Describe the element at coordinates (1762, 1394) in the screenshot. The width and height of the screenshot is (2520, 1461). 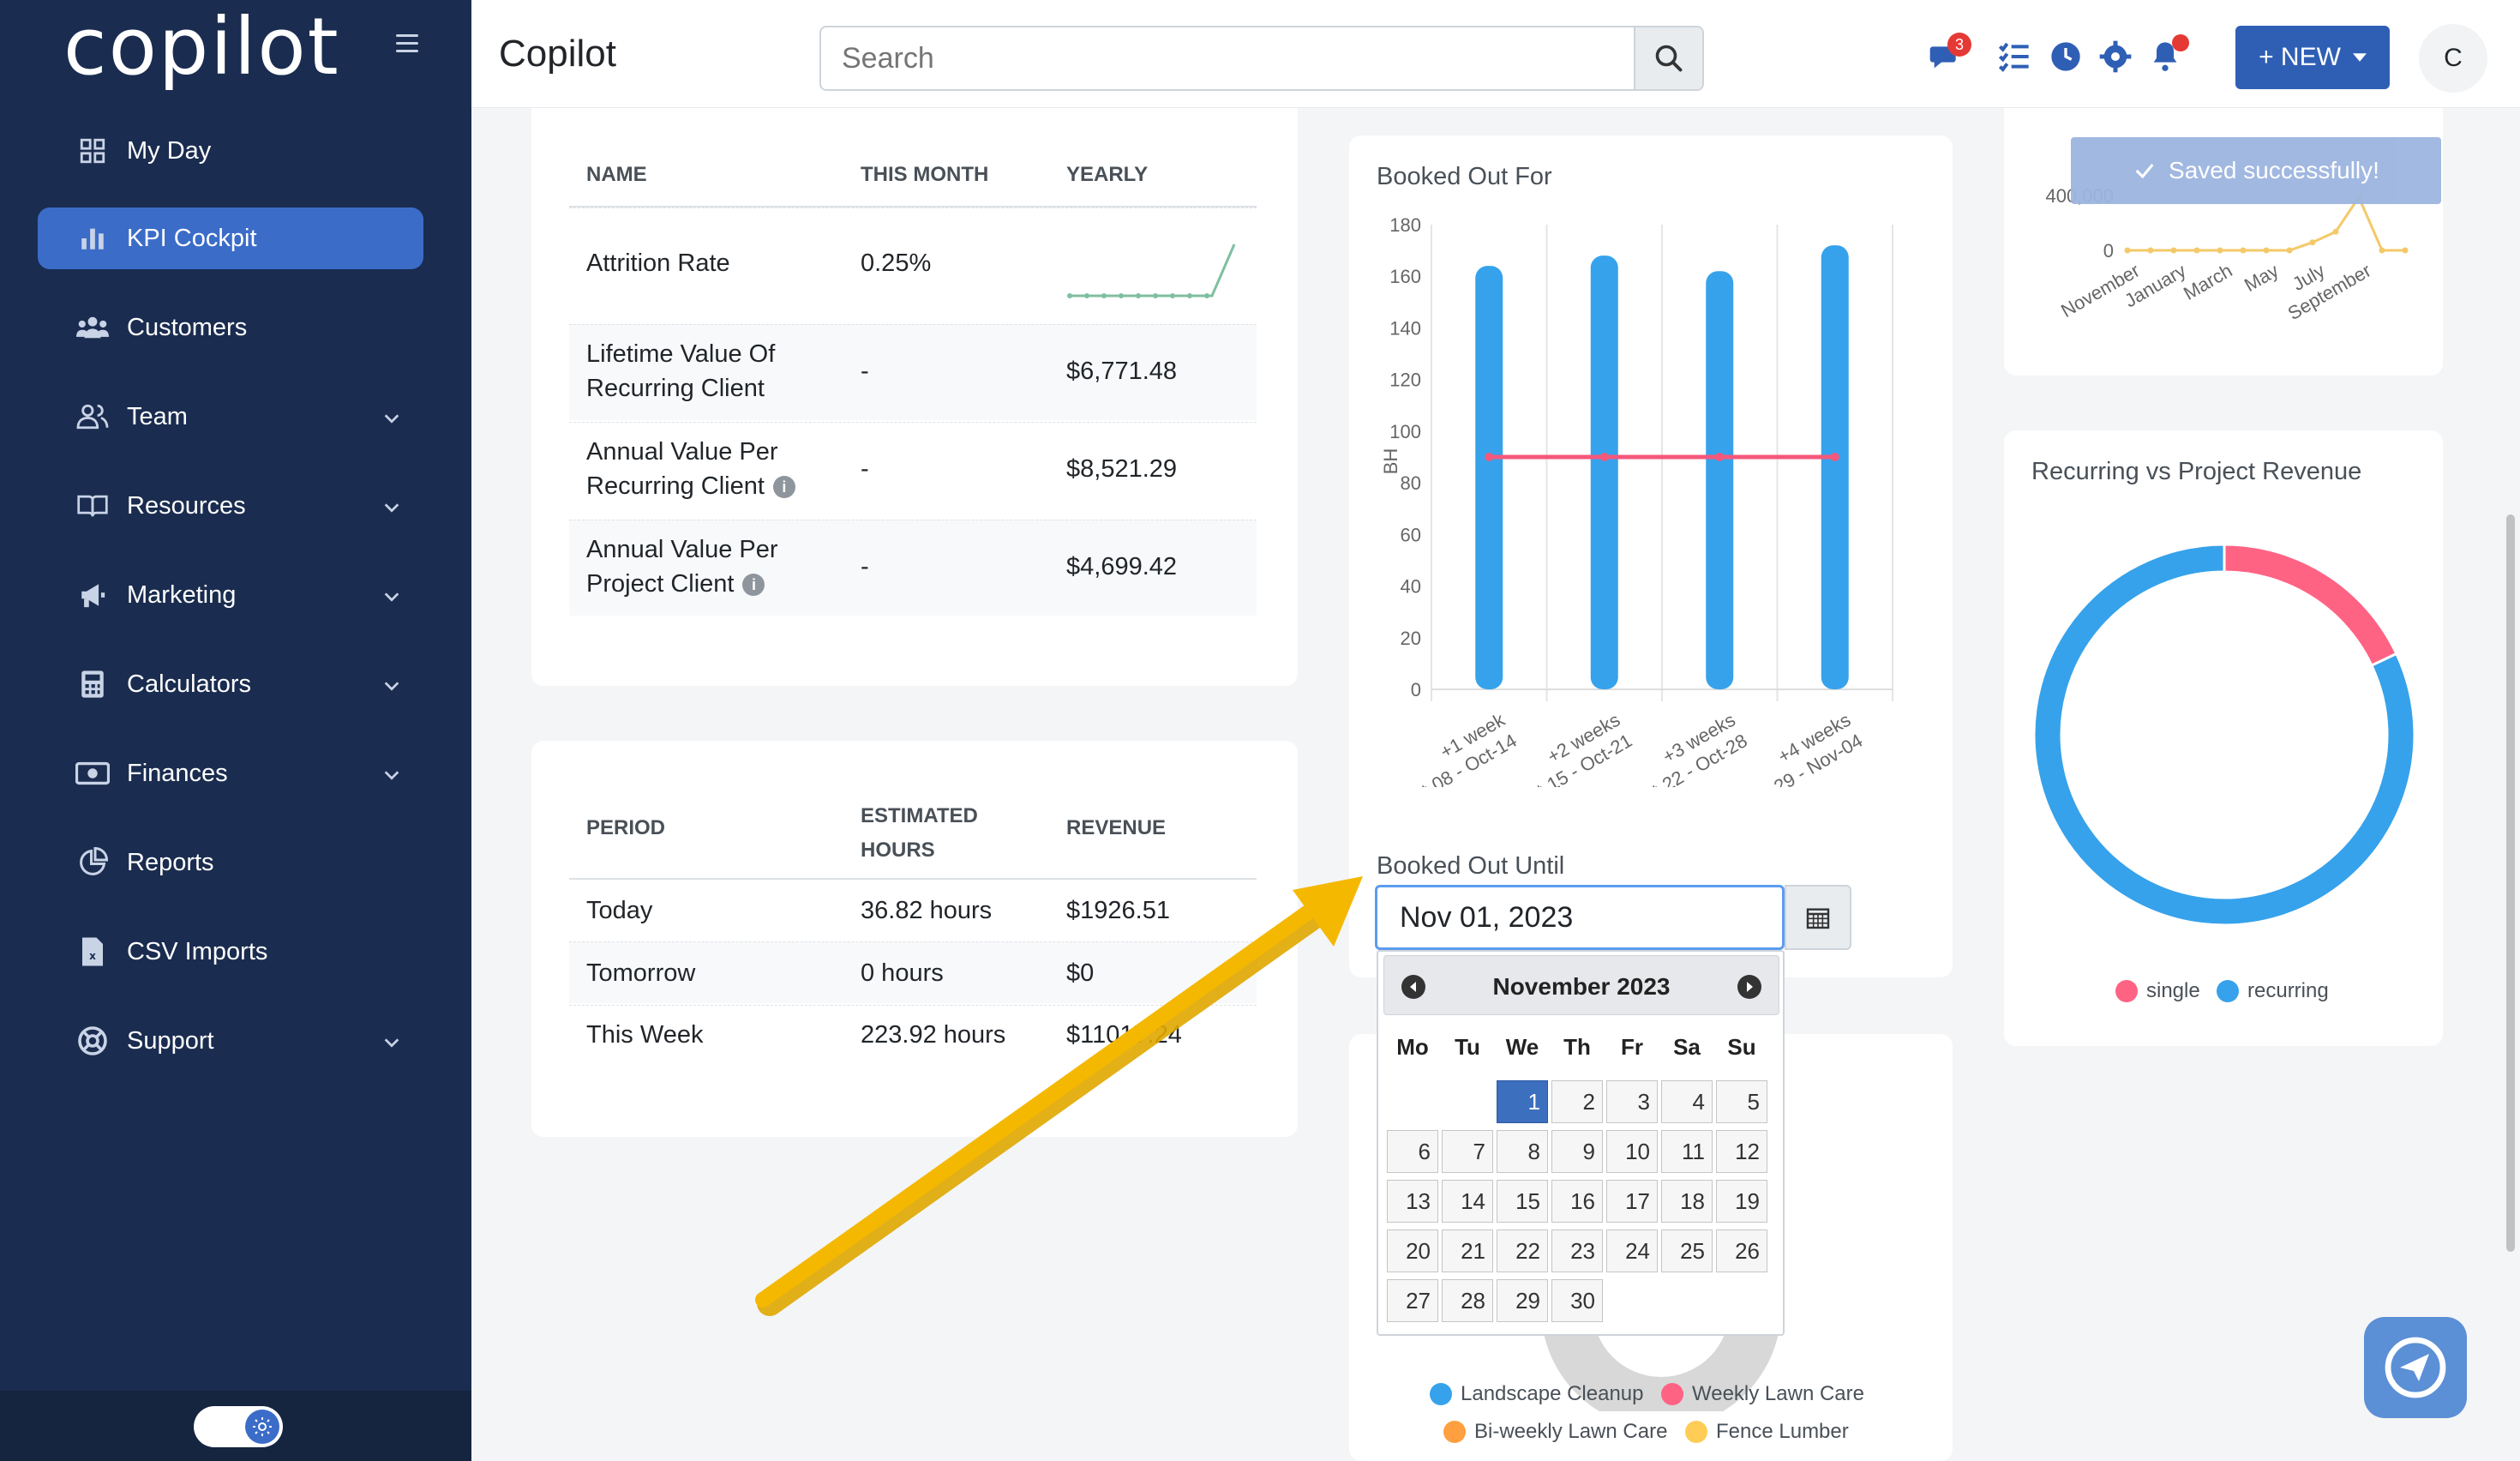
I see `legend-item: Weekly Lawn Care` at that location.